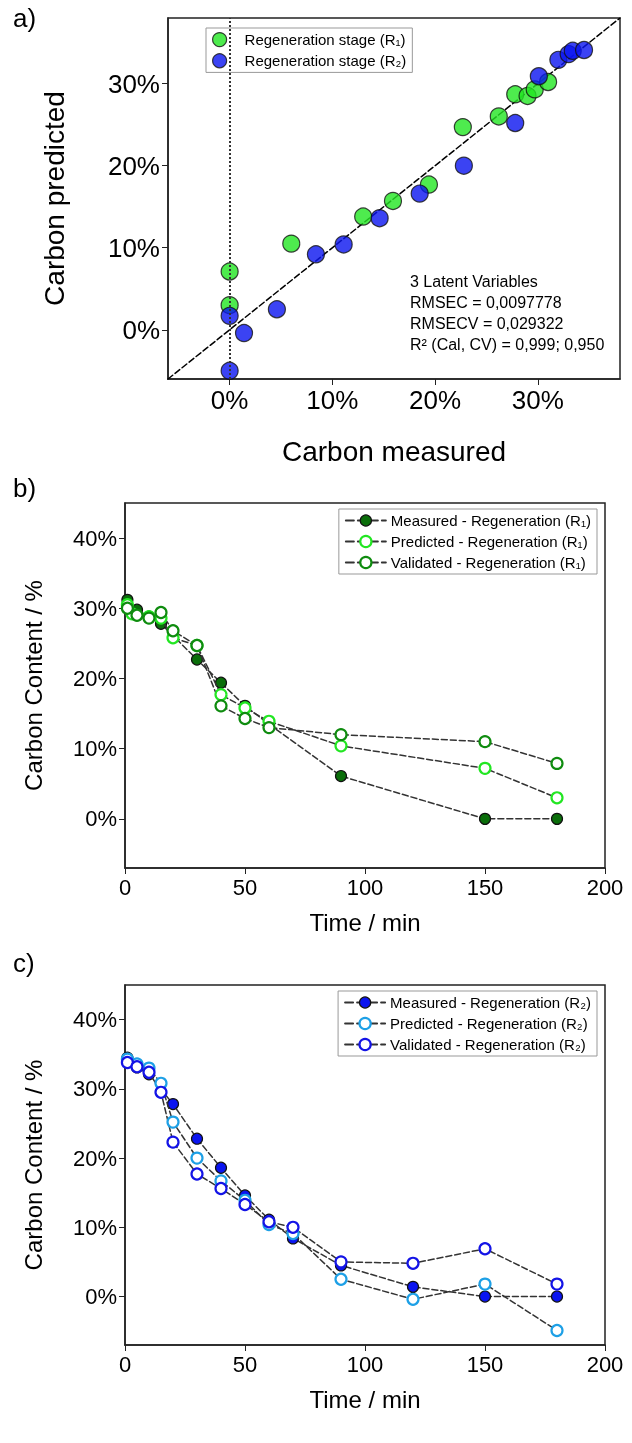 The width and height of the screenshot is (632, 1443). What do you see at coordinates (507, 344) in the screenshot?
I see `annotation: R² (Cal, CV) = 0,999; 0,950` at bounding box center [507, 344].